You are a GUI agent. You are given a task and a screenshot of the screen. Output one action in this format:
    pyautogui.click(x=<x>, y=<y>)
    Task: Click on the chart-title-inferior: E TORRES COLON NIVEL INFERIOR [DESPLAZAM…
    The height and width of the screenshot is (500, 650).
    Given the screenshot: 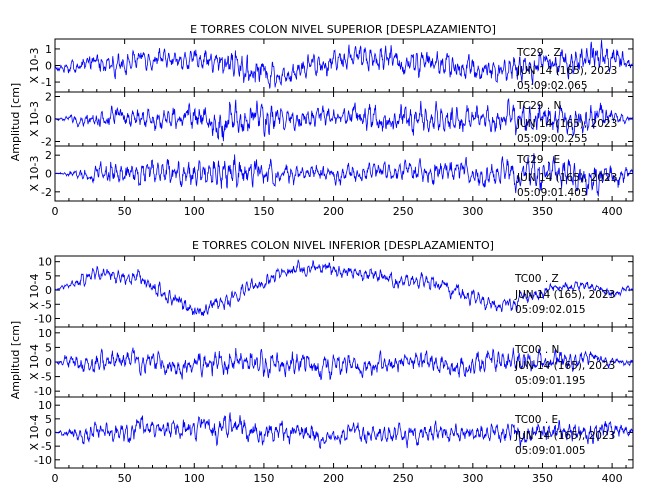 What is the action you would take?
    pyautogui.click(x=343, y=245)
    